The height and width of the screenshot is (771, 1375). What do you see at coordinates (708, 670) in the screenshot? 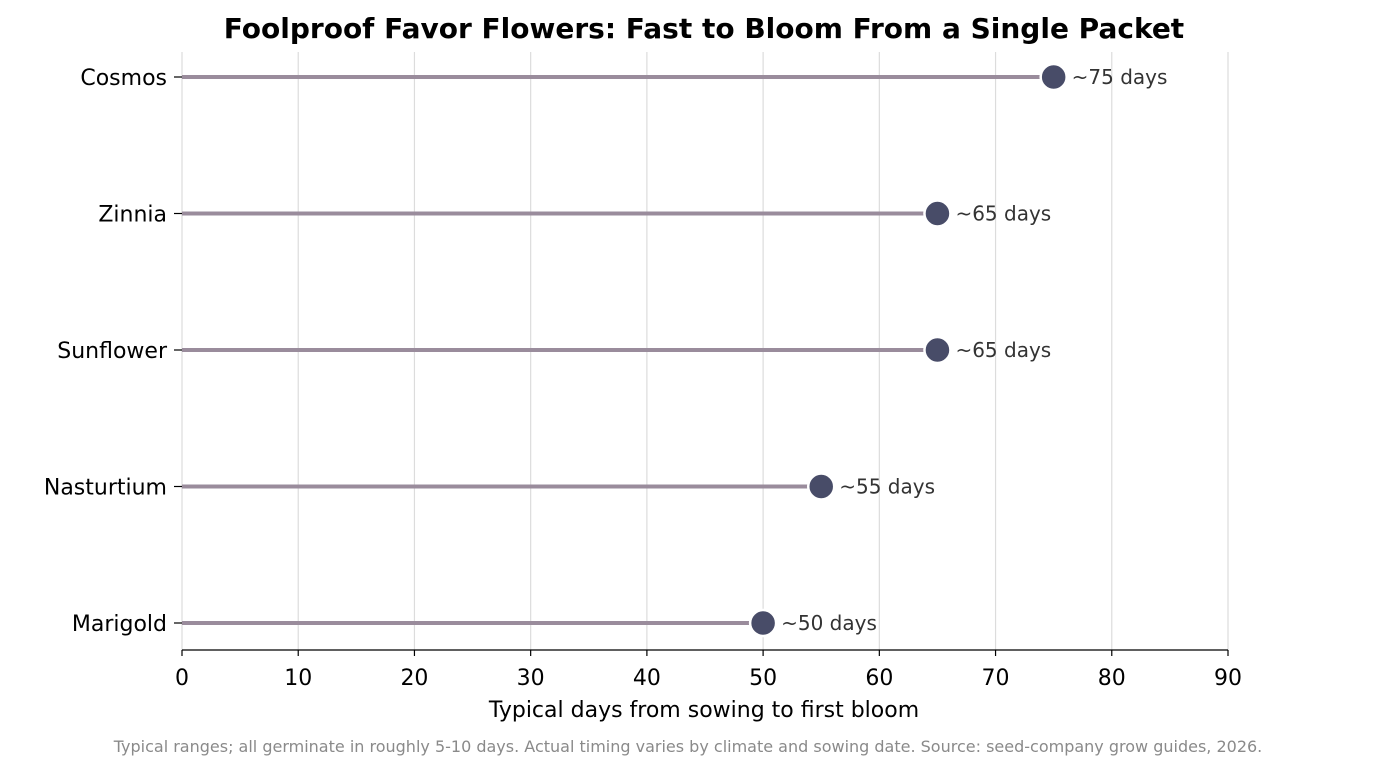
I see `x-tick-labels: 0 10 20 30 40 50 60 70 80 90` at bounding box center [708, 670].